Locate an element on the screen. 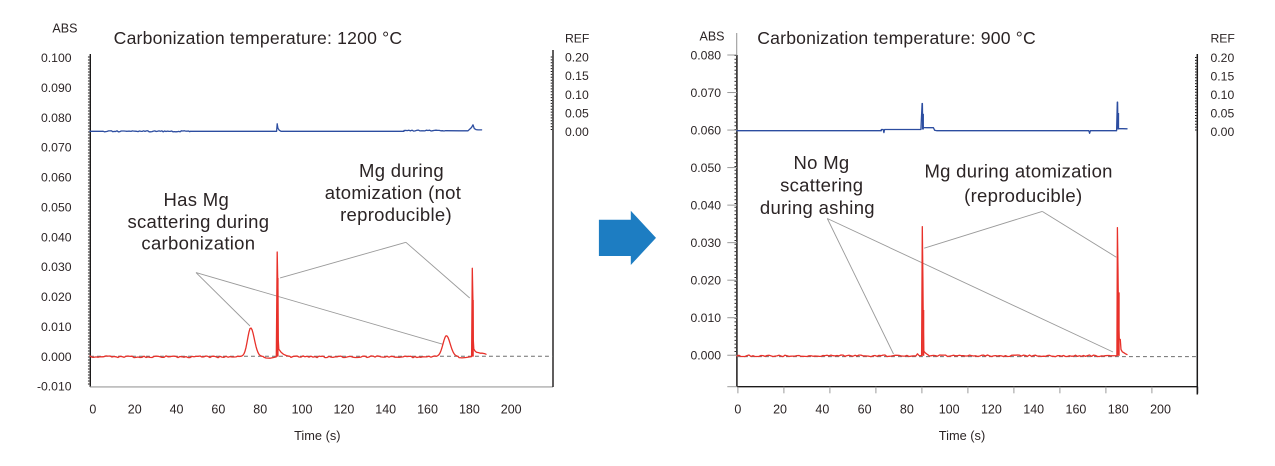 This screenshot has width=1275, height=466. svg-text:Carbonization temperature: 900: Carbonization temperature: 900 °C is located at coordinates (896, 38).